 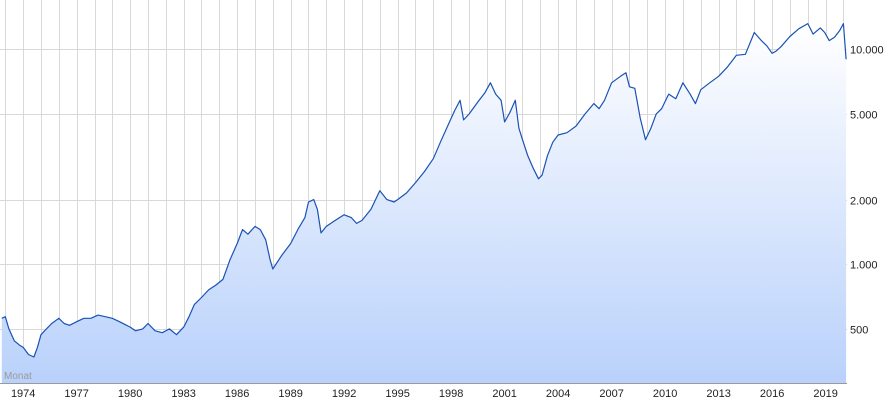 What do you see at coordinates (183, 394) in the screenshot?
I see `x-tick-label: 1983` at bounding box center [183, 394].